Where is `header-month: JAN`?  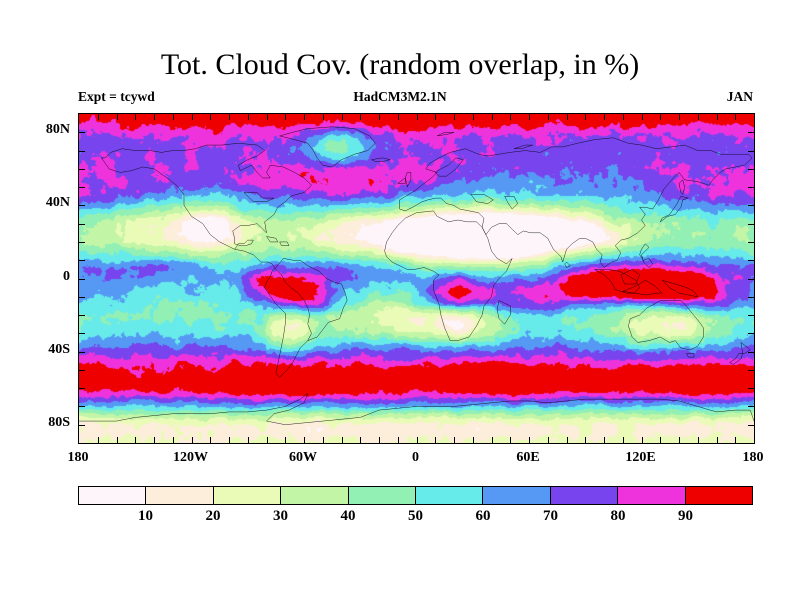 header-month: JAN is located at coordinates (739, 96).